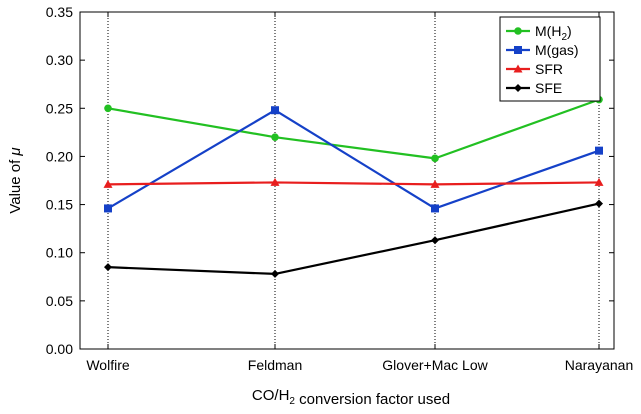 The width and height of the screenshot is (641, 414). I want to click on legend-label: M(H2), so click(553, 33).